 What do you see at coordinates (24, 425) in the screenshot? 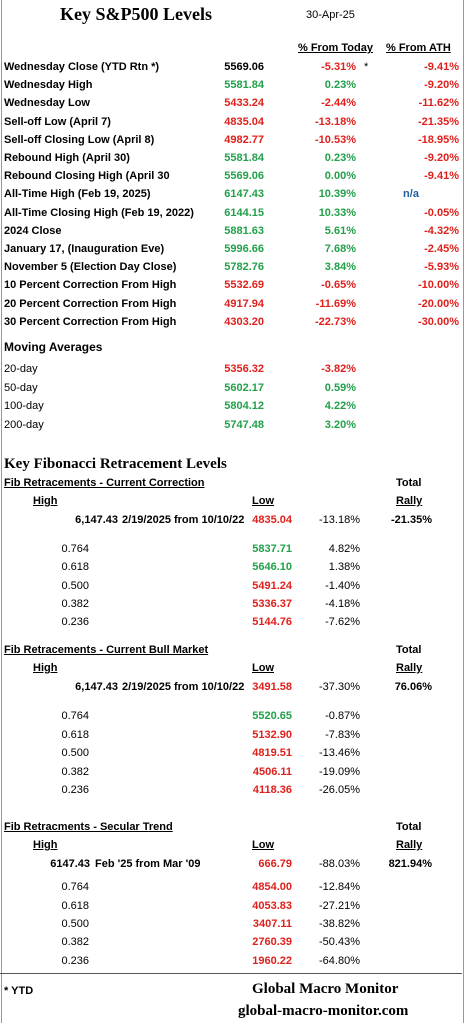
I see `label: 200-day` at bounding box center [24, 425].